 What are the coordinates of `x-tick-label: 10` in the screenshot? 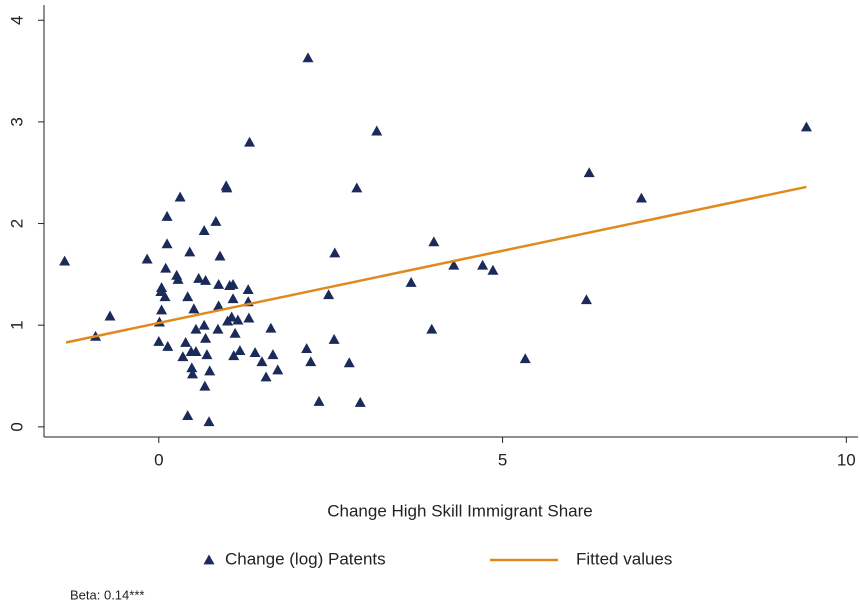 It's located at (846, 459).